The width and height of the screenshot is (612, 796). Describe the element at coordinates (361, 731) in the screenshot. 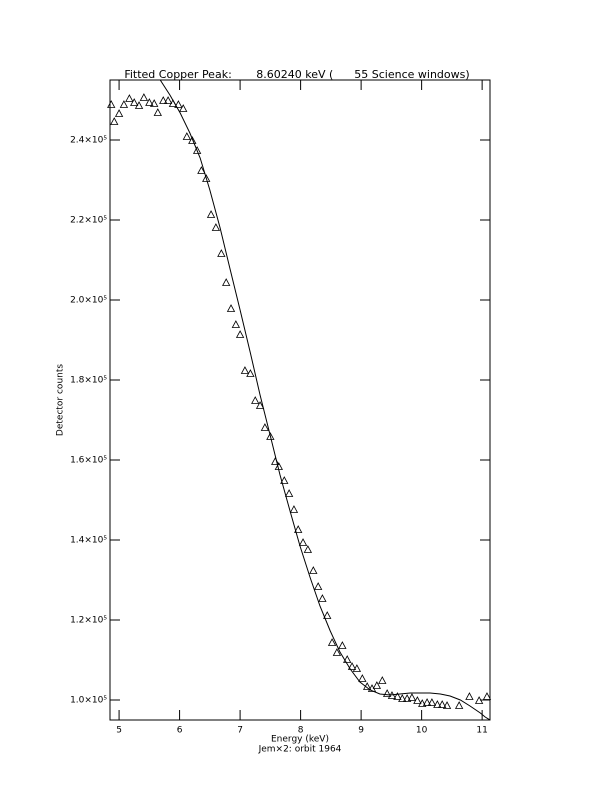

I see `x-tick-label: 9` at that location.